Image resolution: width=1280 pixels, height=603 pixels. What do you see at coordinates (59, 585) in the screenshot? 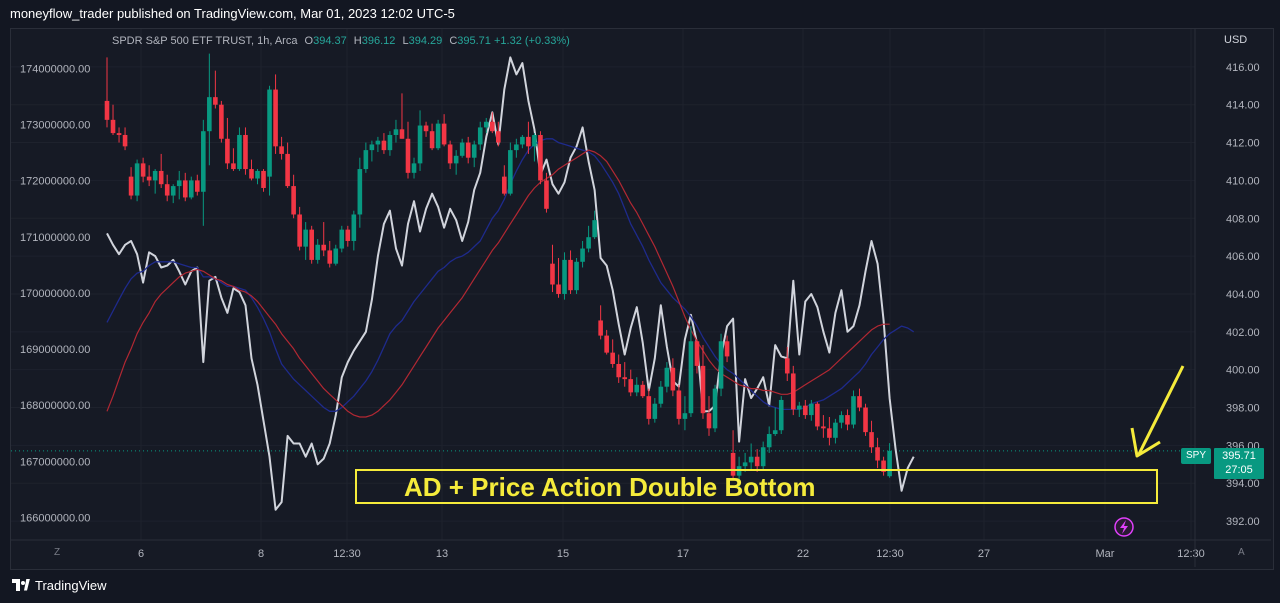
I see `tradingview-brand: TradingView` at bounding box center [59, 585].